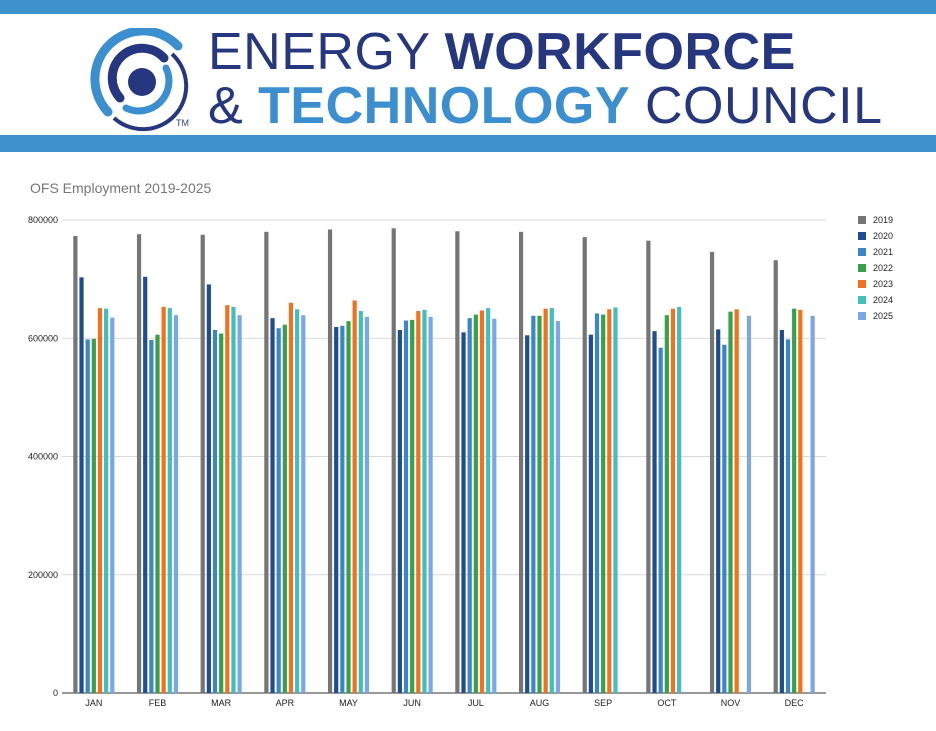 Image resolution: width=936 pixels, height=731 pixels. Describe the element at coordinates (527, 514) in the screenshot. I see `bar-2020-aug` at that location.